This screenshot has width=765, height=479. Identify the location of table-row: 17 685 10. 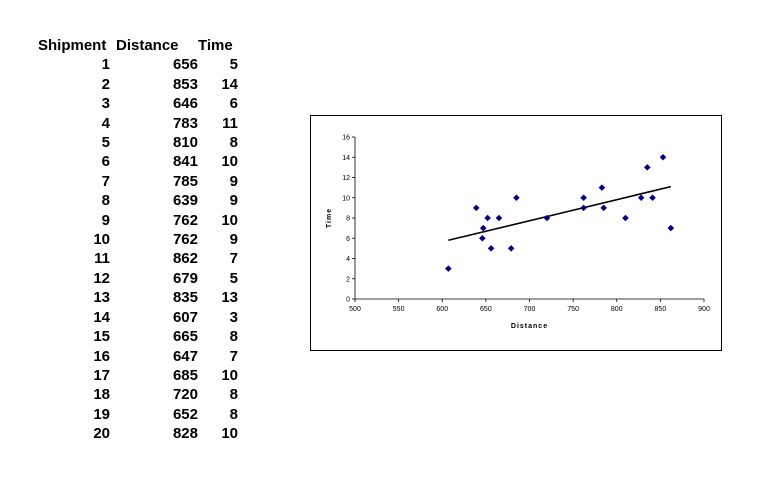
(138, 375).